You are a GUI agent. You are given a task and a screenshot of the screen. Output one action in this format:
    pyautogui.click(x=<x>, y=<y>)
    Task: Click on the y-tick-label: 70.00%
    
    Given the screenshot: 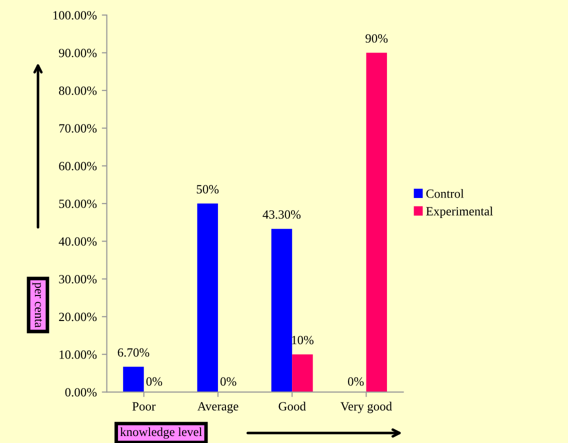 What is the action you would take?
    pyautogui.click(x=78, y=128)
    